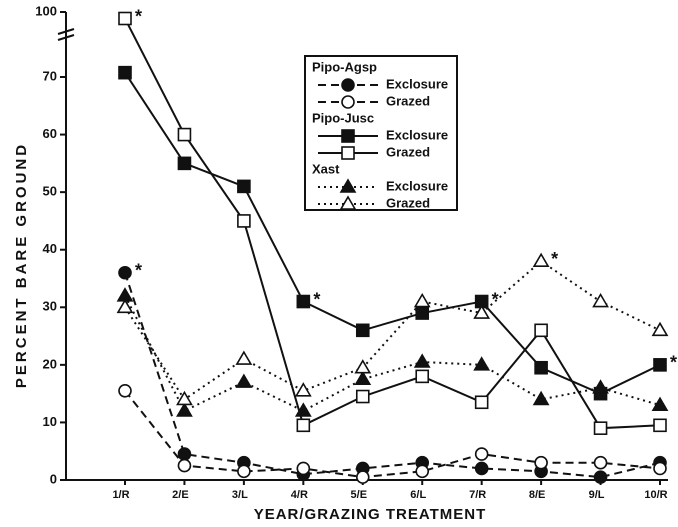  I want to click on x-tick-label: 7/R, so click(477, 495).